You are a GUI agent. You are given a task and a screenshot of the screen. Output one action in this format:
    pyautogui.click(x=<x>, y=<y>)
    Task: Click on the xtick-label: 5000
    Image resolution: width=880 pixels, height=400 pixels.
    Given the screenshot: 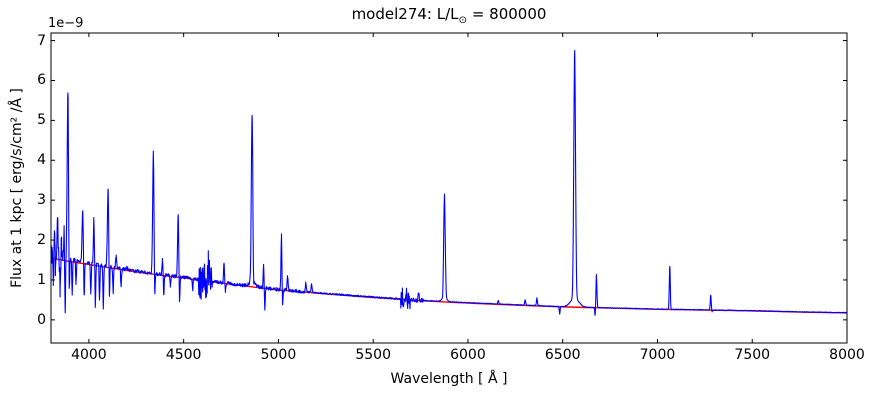 What is the action you would take?
    pyautogui.click(x=278, y=355)
    